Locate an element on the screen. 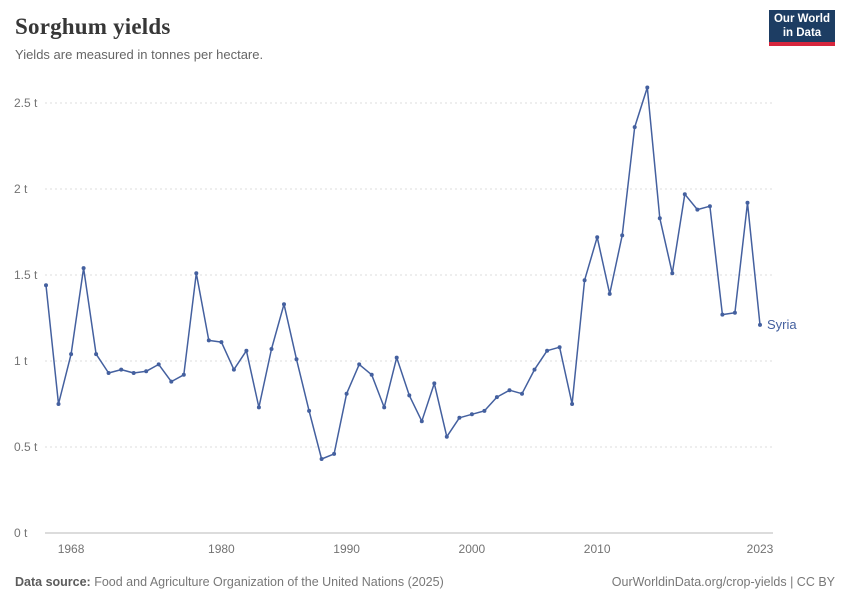 The image size is (850, 600). owid-citation-link: OurWorldinData.org/crop-yields | CC BY is located at coordinates (723, 582).